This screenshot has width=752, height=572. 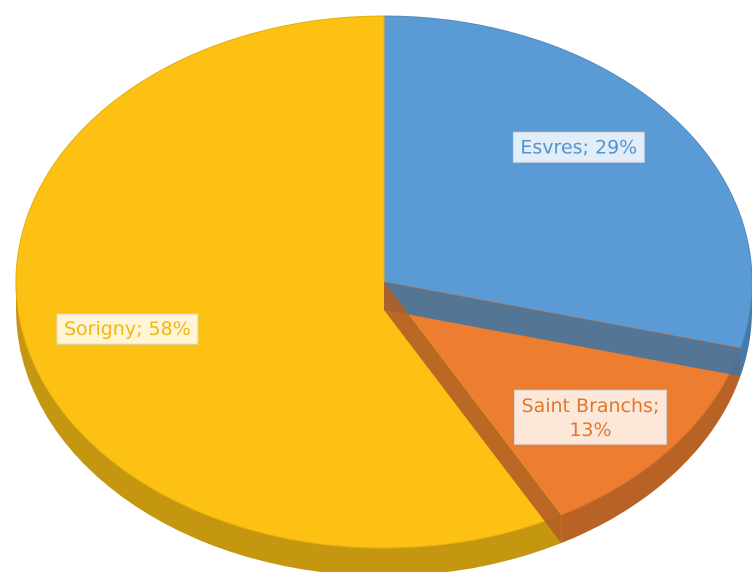 I want to click on data-label-text: Saint Branchs; 13%, so click(x=591, y=417).